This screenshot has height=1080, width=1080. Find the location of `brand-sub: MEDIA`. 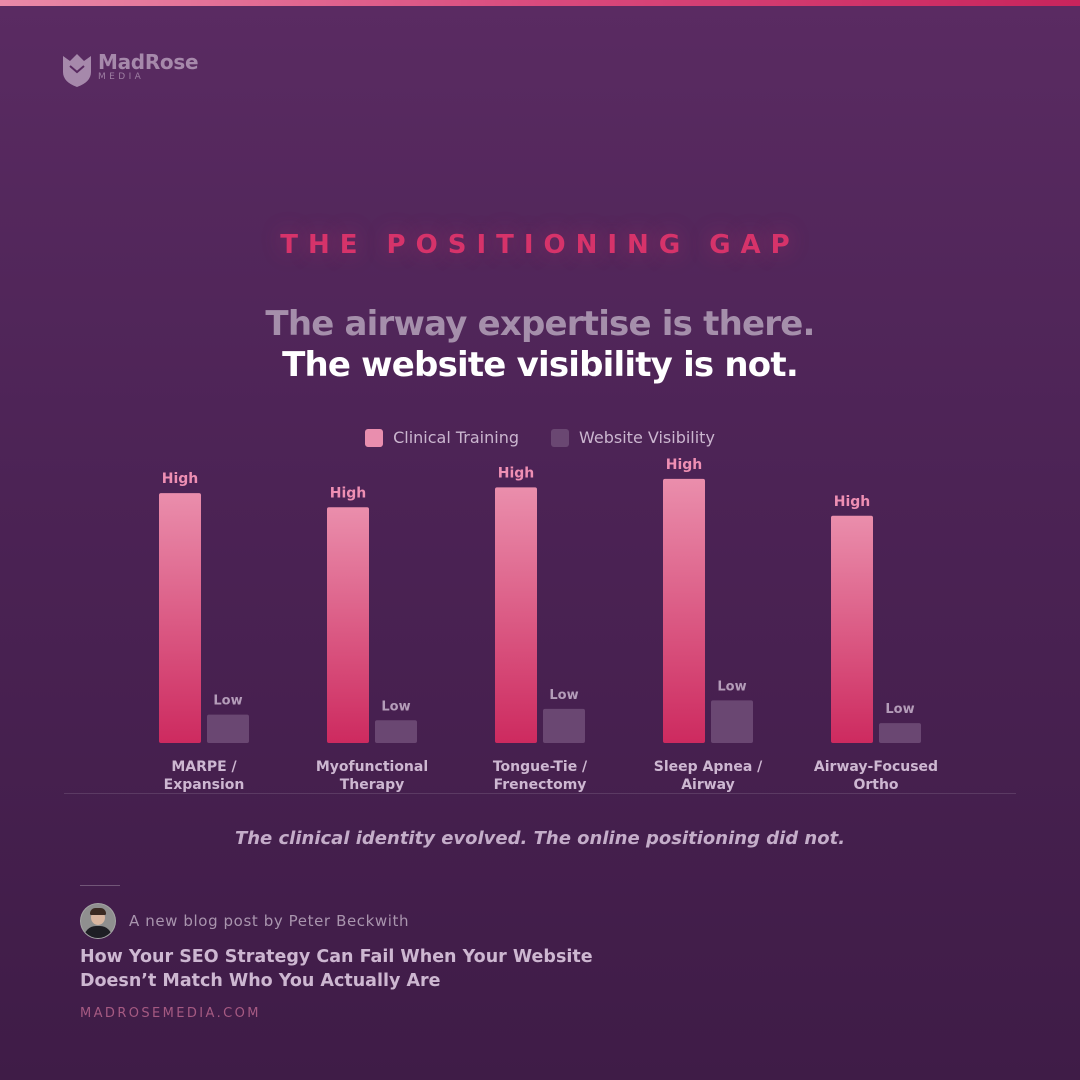

brand-sub: MEDIA is located at coordinates (121, 77).